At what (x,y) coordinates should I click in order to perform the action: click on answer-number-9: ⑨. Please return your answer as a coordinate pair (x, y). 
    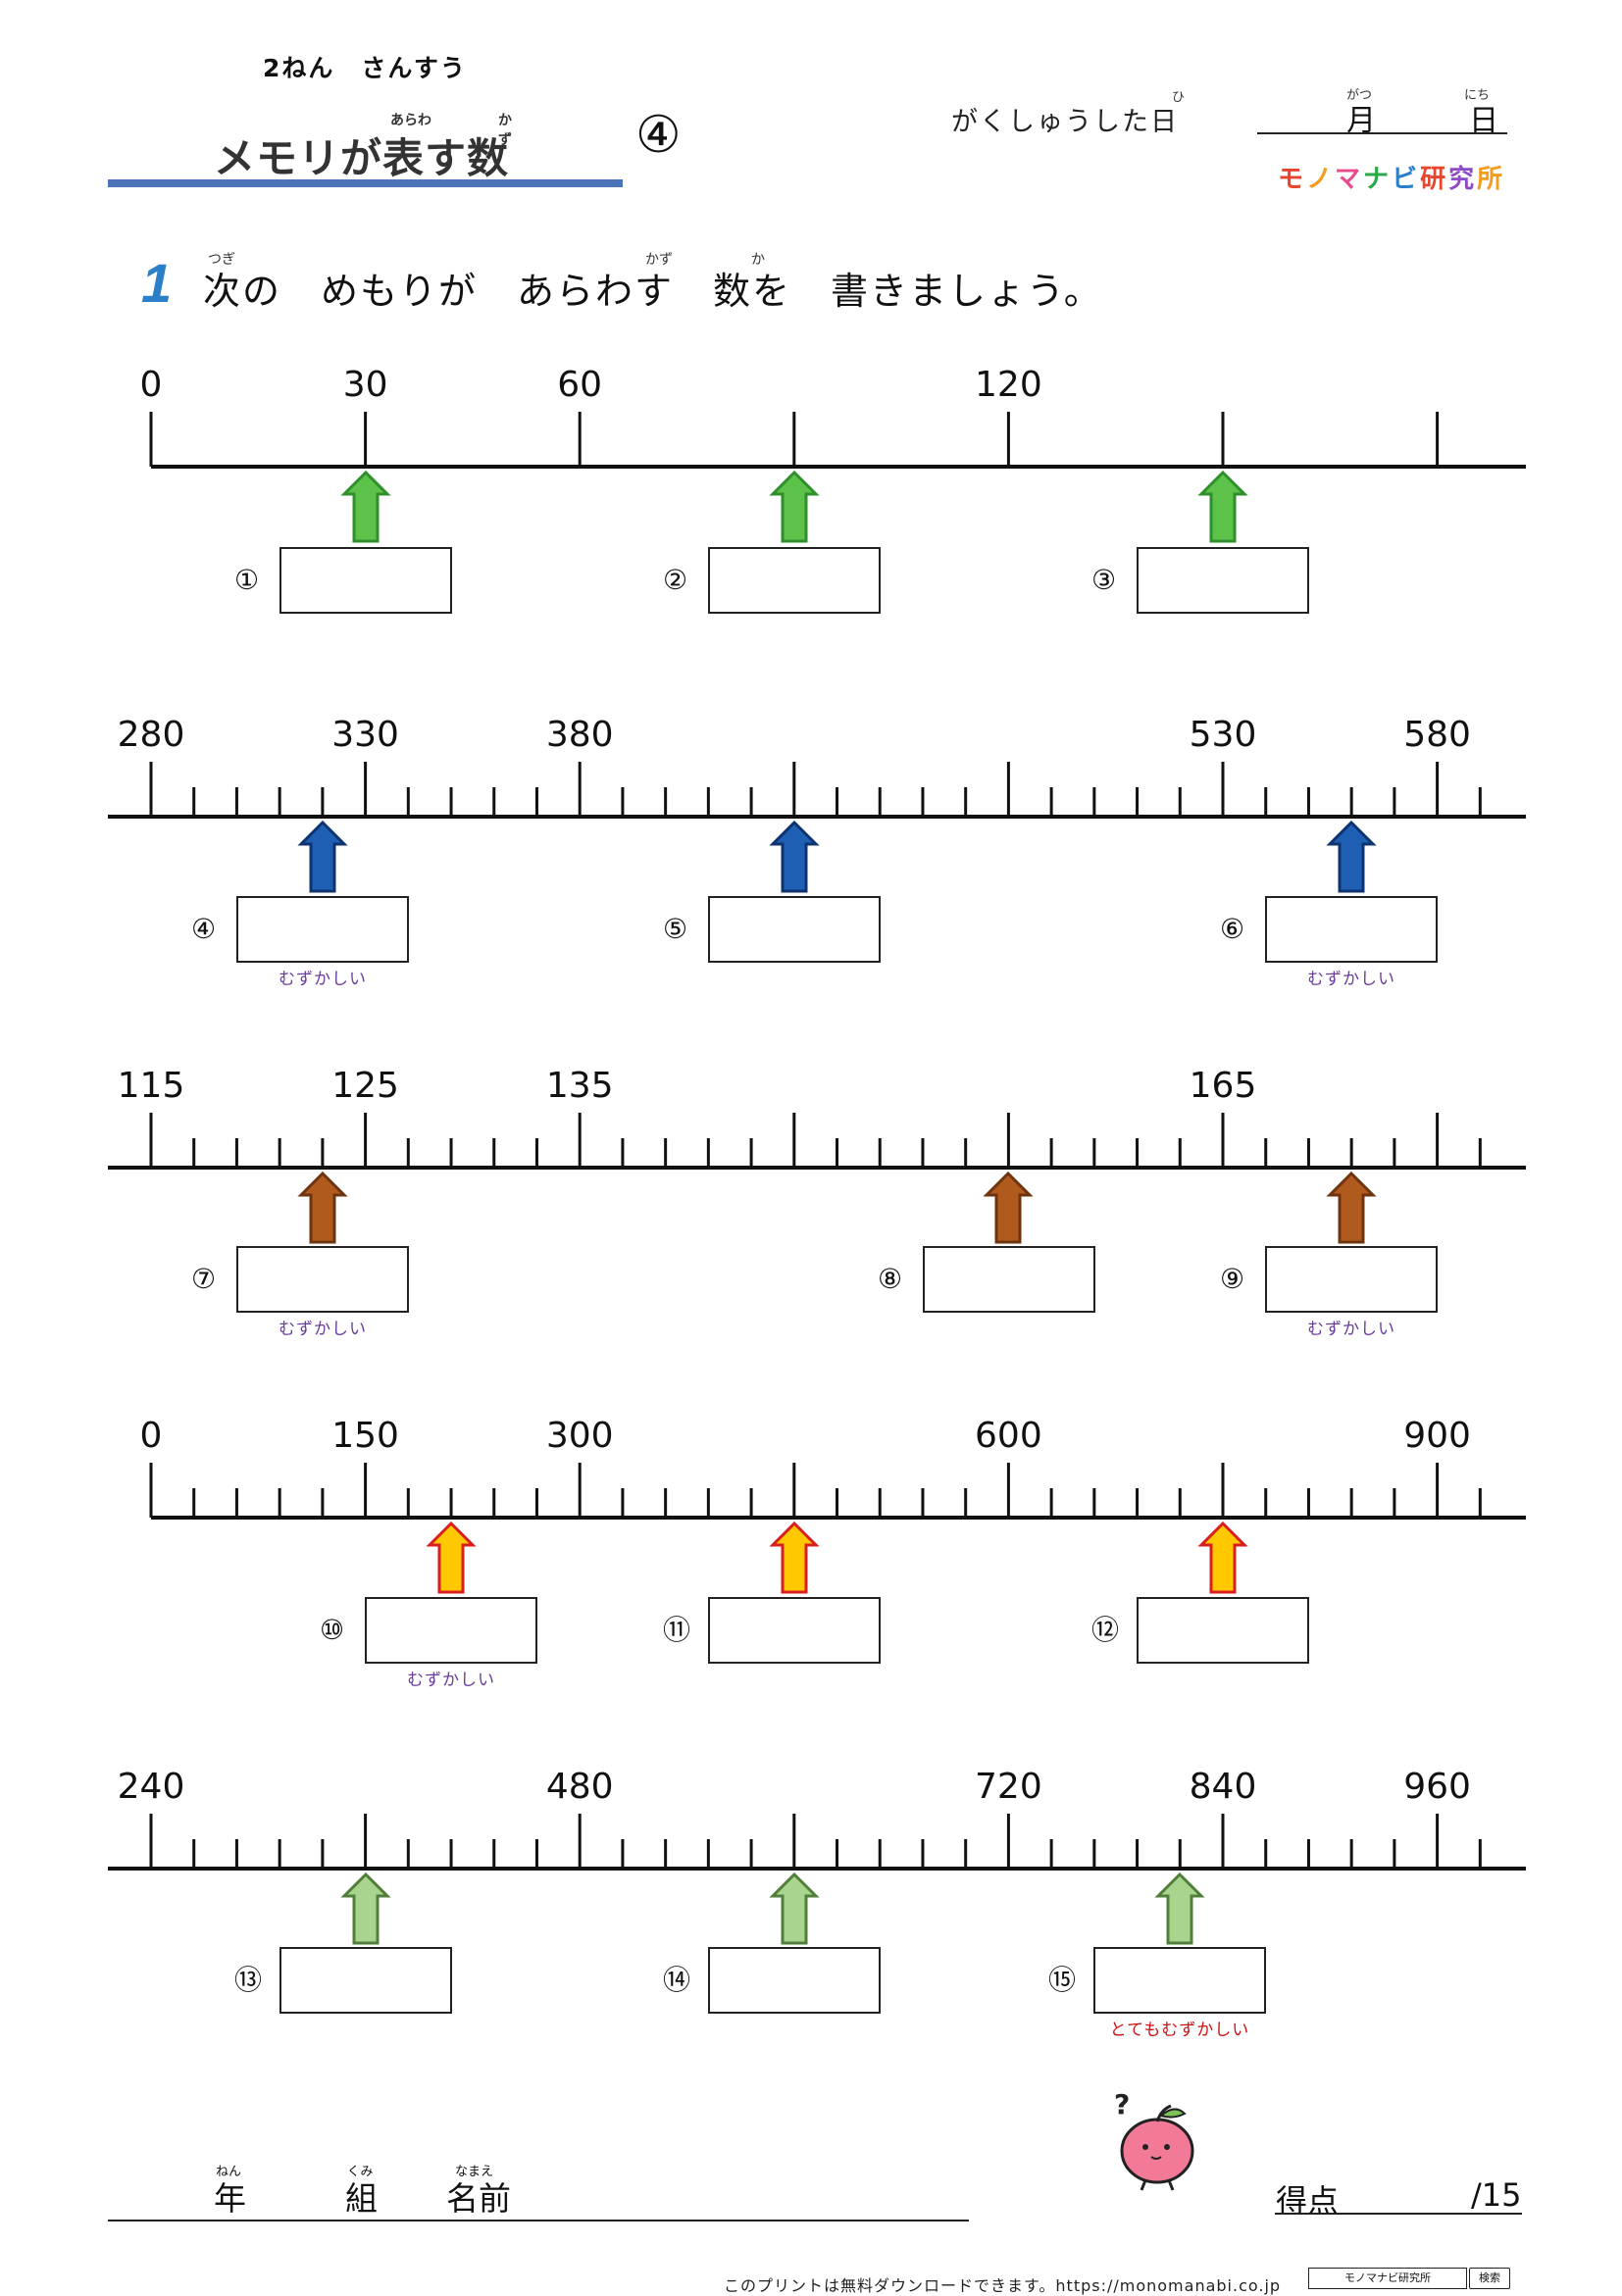
    Looking at the image, I should click on (1232, 1279).